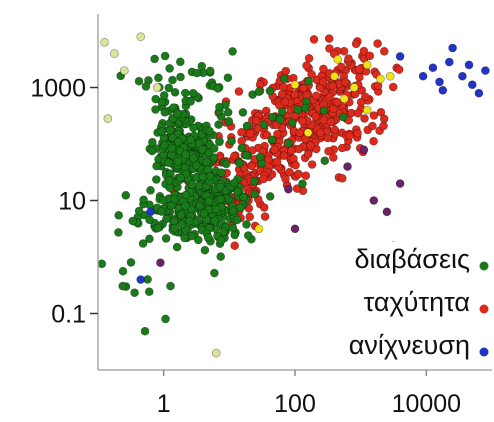 The width and height of the screenshot is (494, 422). Describe the element at coordinates (413, 259) in the screenshot. I see `legend-label: διαβάσεις` at that location.